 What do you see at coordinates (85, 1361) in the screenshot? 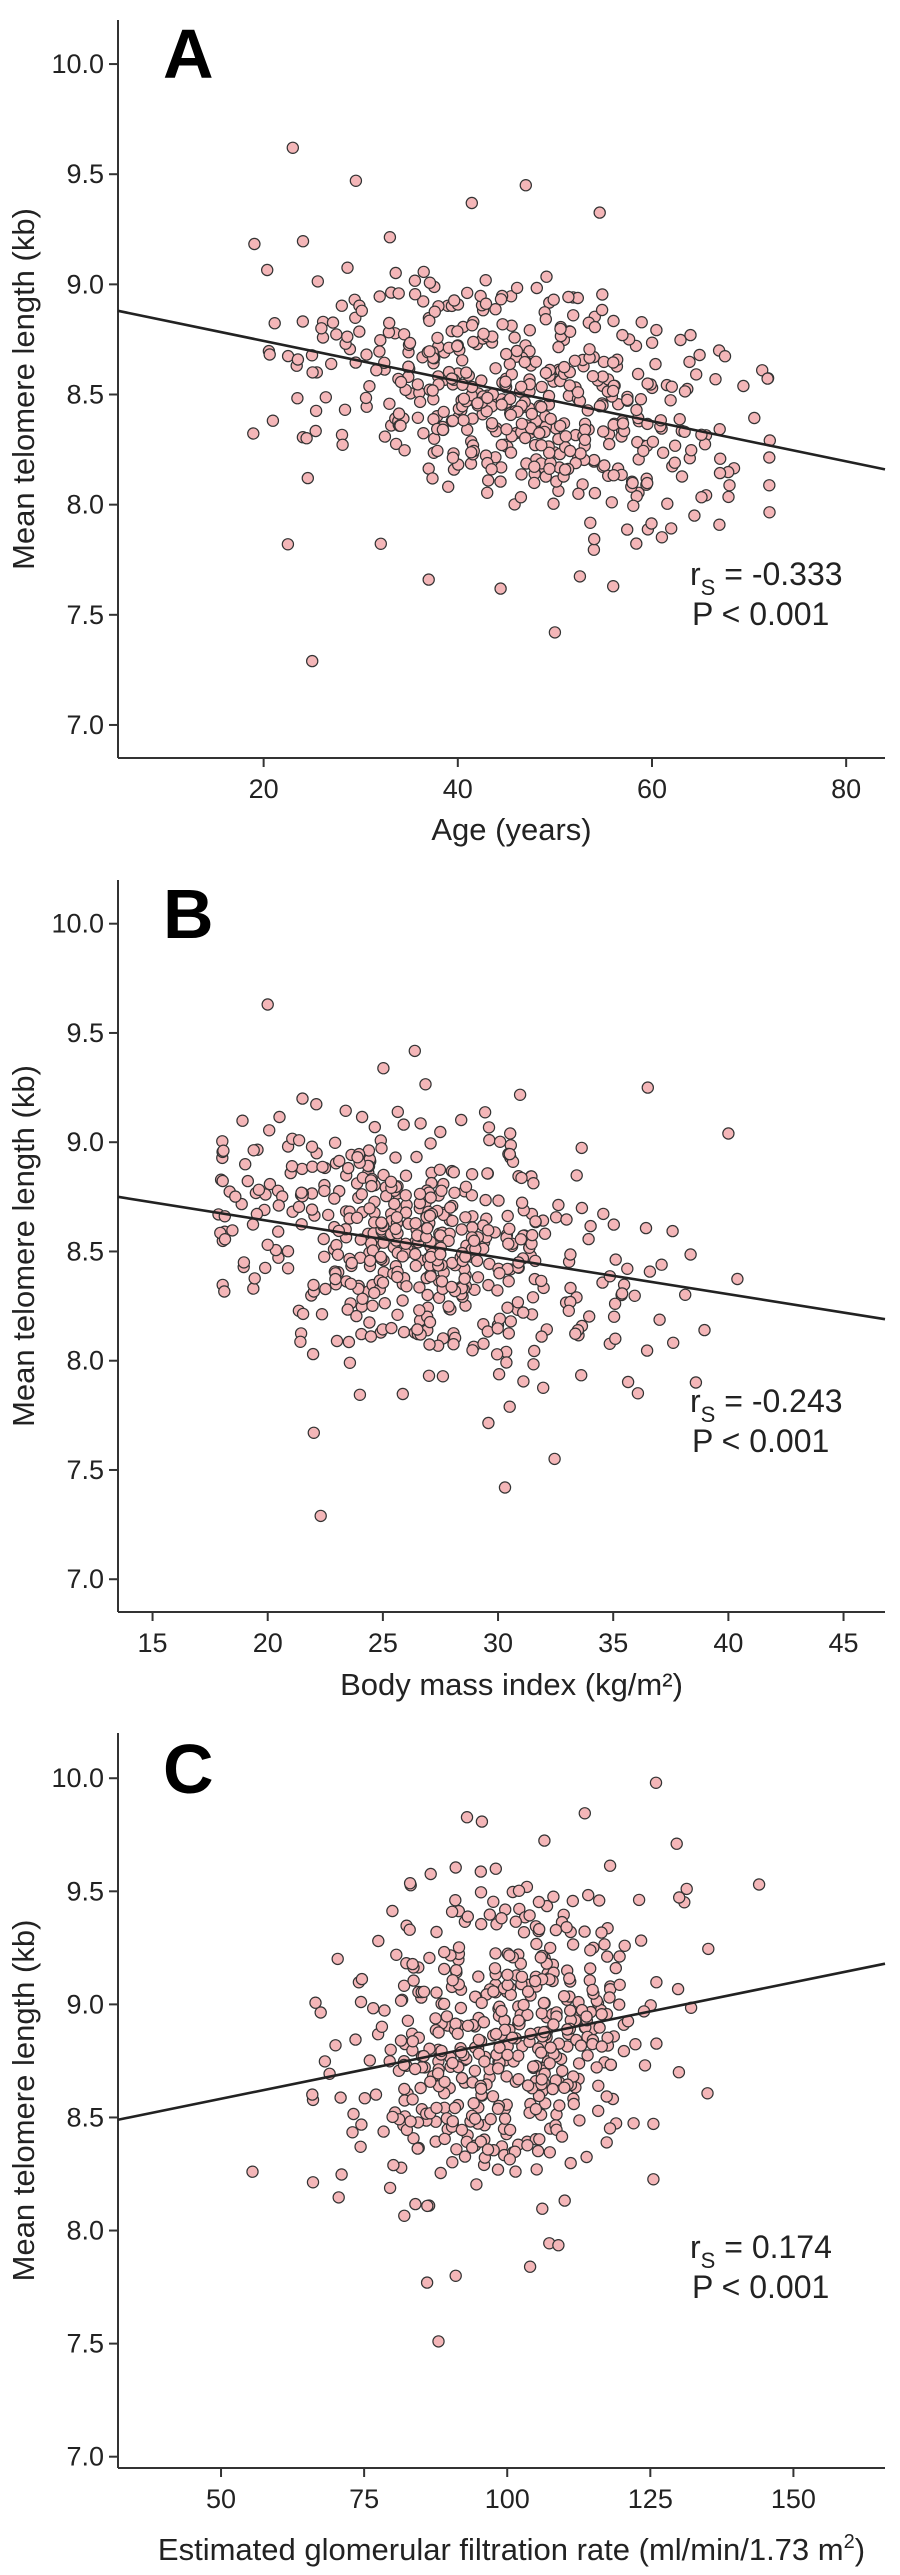
I see `y-tick-label: 8.0` at bounding box center [85, 1361].